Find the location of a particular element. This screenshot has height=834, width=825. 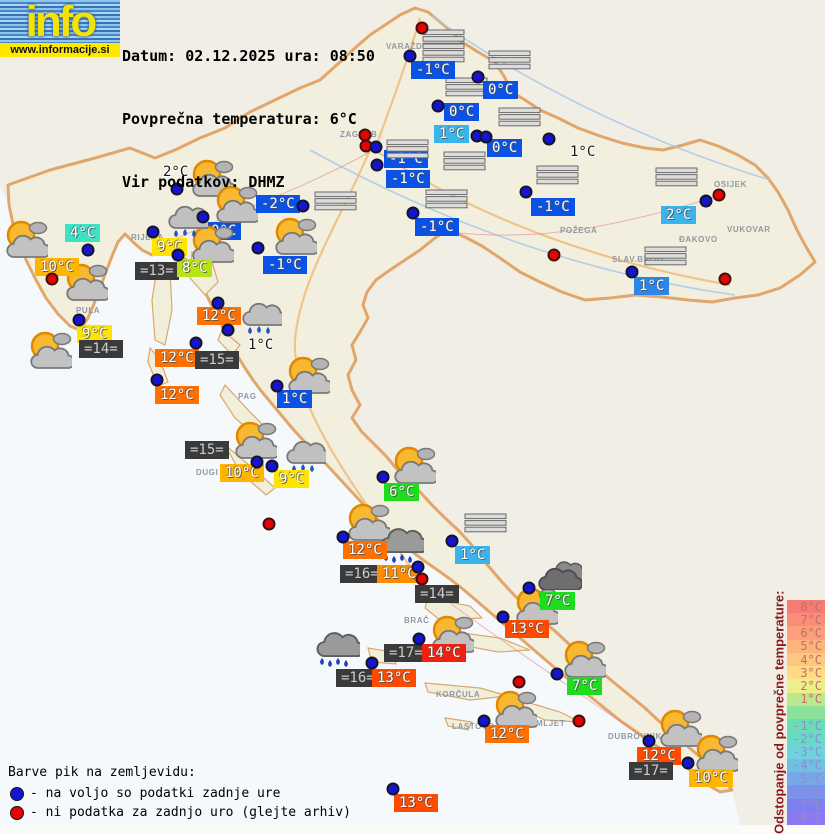

temperature-label: 11°C is located at coordinates (399, 574).